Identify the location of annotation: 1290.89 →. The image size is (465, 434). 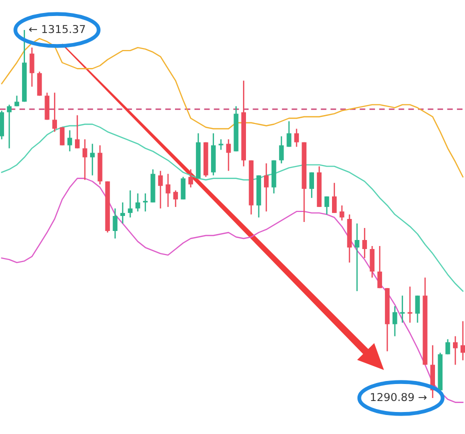
(398, 397).